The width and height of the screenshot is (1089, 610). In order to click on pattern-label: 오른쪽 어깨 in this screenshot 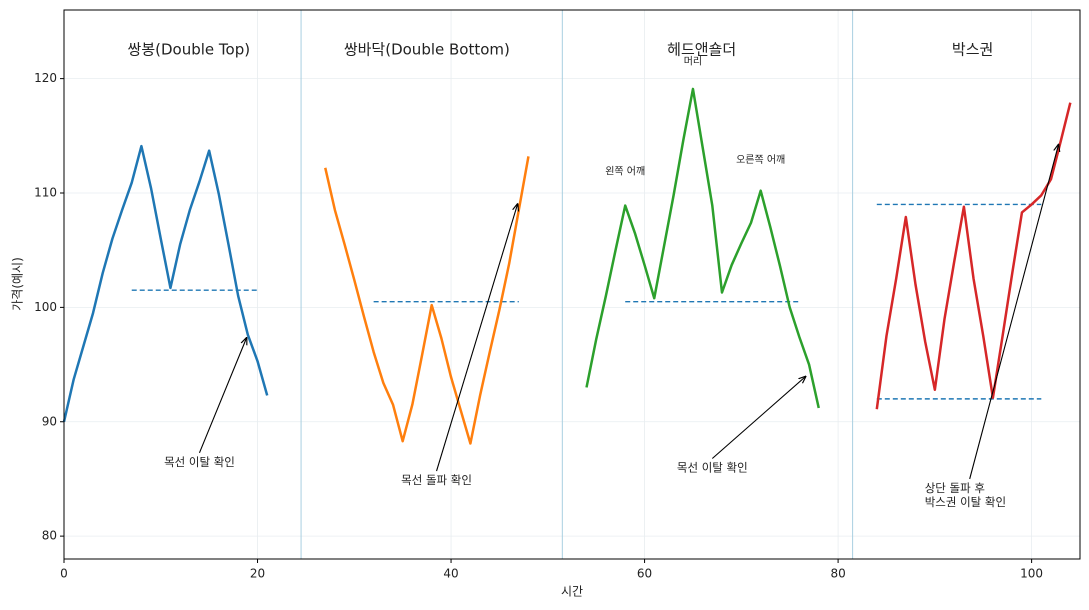, I will do `click(760, 160)`.